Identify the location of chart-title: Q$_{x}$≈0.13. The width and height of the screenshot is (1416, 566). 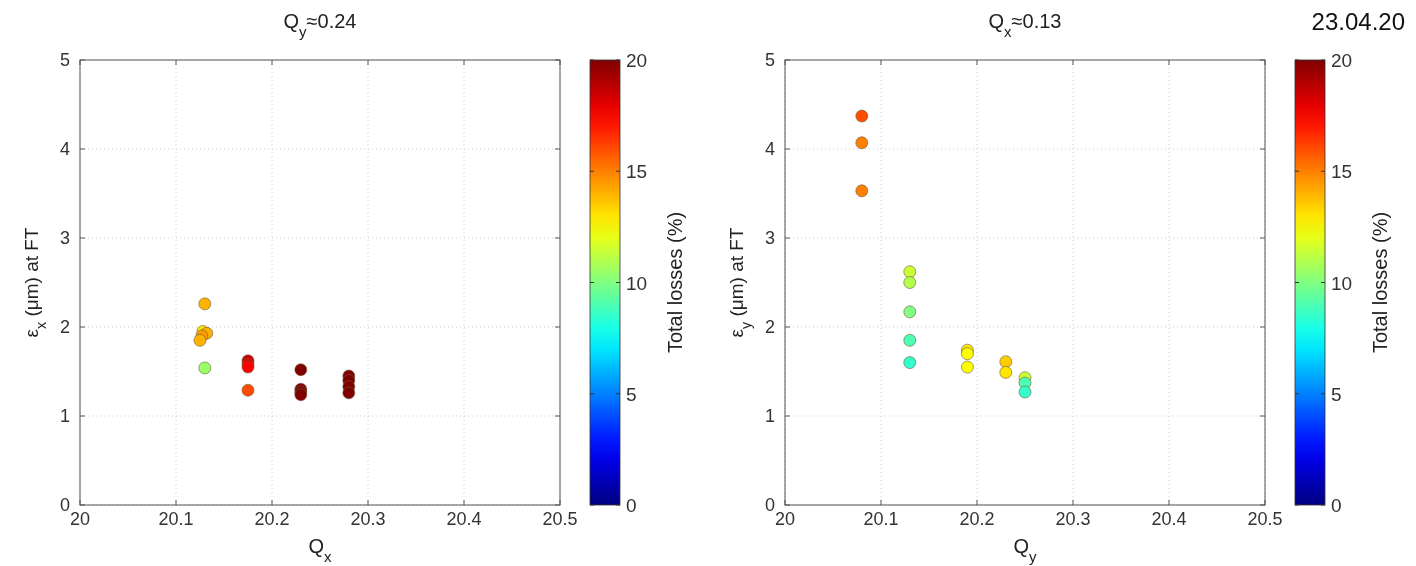
(1025, 25).